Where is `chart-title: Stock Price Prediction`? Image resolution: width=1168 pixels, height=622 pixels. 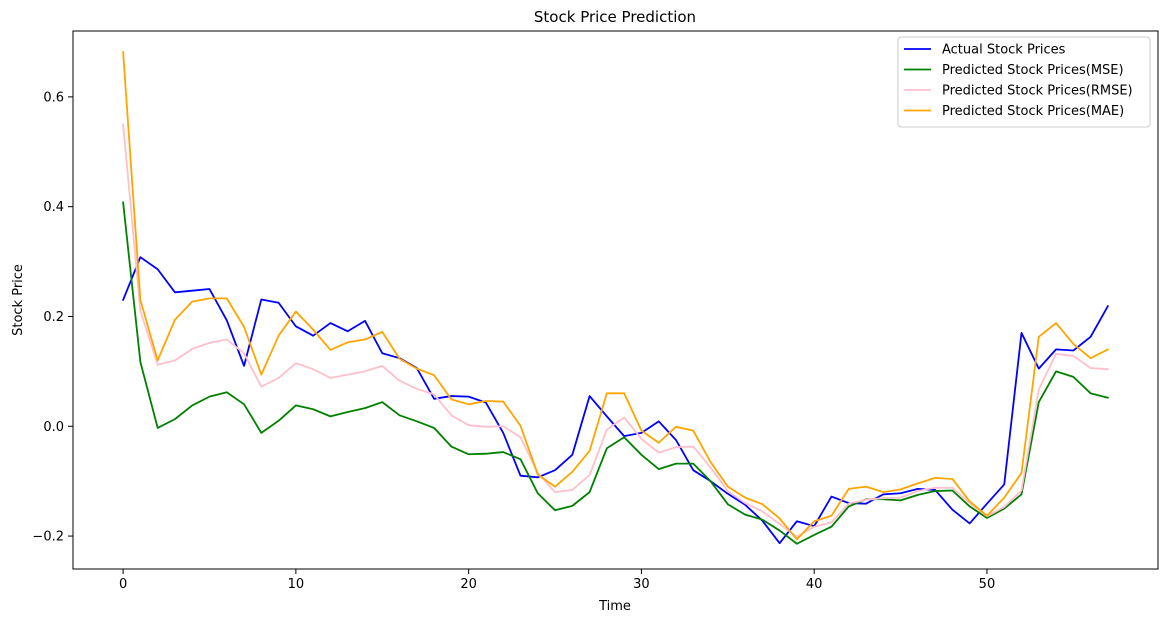 chart-title: Stock Price Prediction is located at coordinates (615, 17).